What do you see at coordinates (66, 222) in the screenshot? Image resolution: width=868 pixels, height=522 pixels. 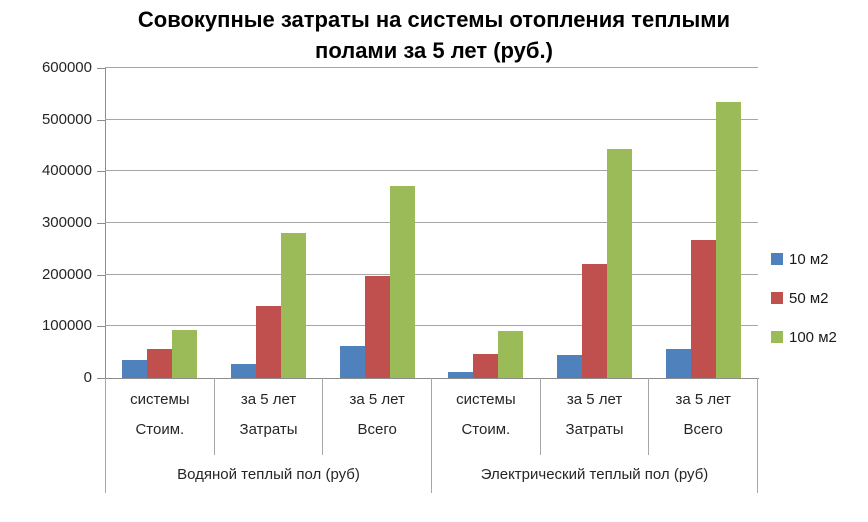 I see `y-axis-label: 300000` at bounding box center [66, 222].